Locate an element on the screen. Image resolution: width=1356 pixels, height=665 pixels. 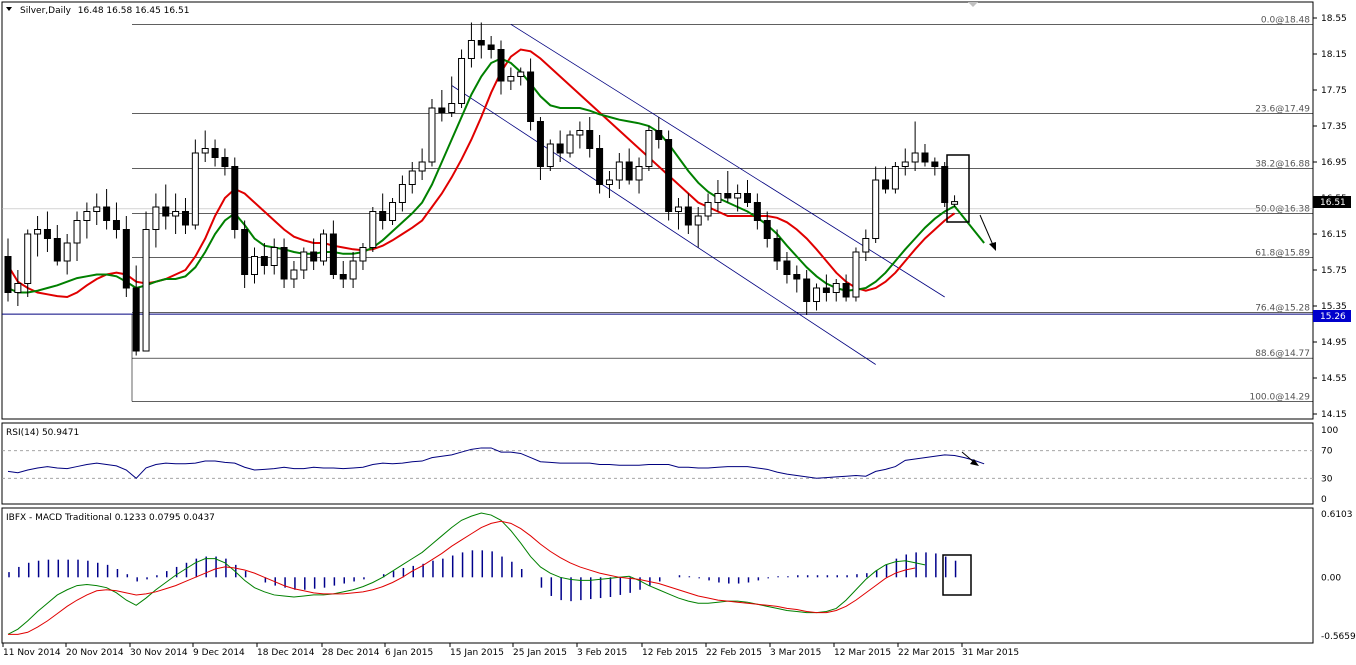
price-tick-label: 14.15 is located at coordinates (1334, 415).